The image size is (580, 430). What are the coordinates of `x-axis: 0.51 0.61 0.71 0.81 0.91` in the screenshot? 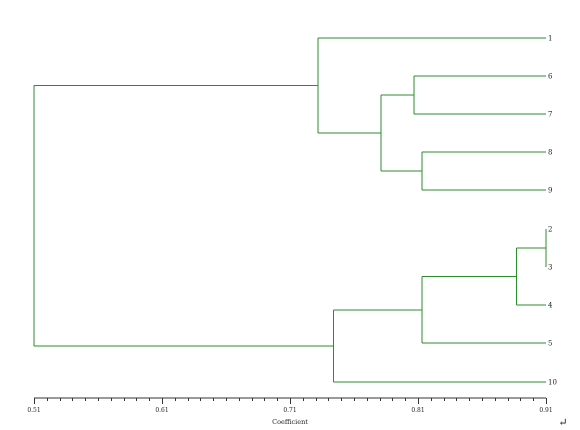 It's located at (290, 405).